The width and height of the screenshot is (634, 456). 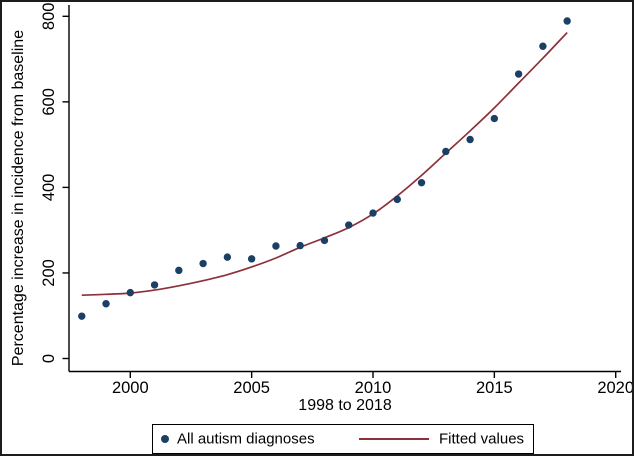 What do you see at coordinates (345, 405) in the screenshot?
I see `x-axis-title: 1998 to 2018` at bounding box center [345, 405].